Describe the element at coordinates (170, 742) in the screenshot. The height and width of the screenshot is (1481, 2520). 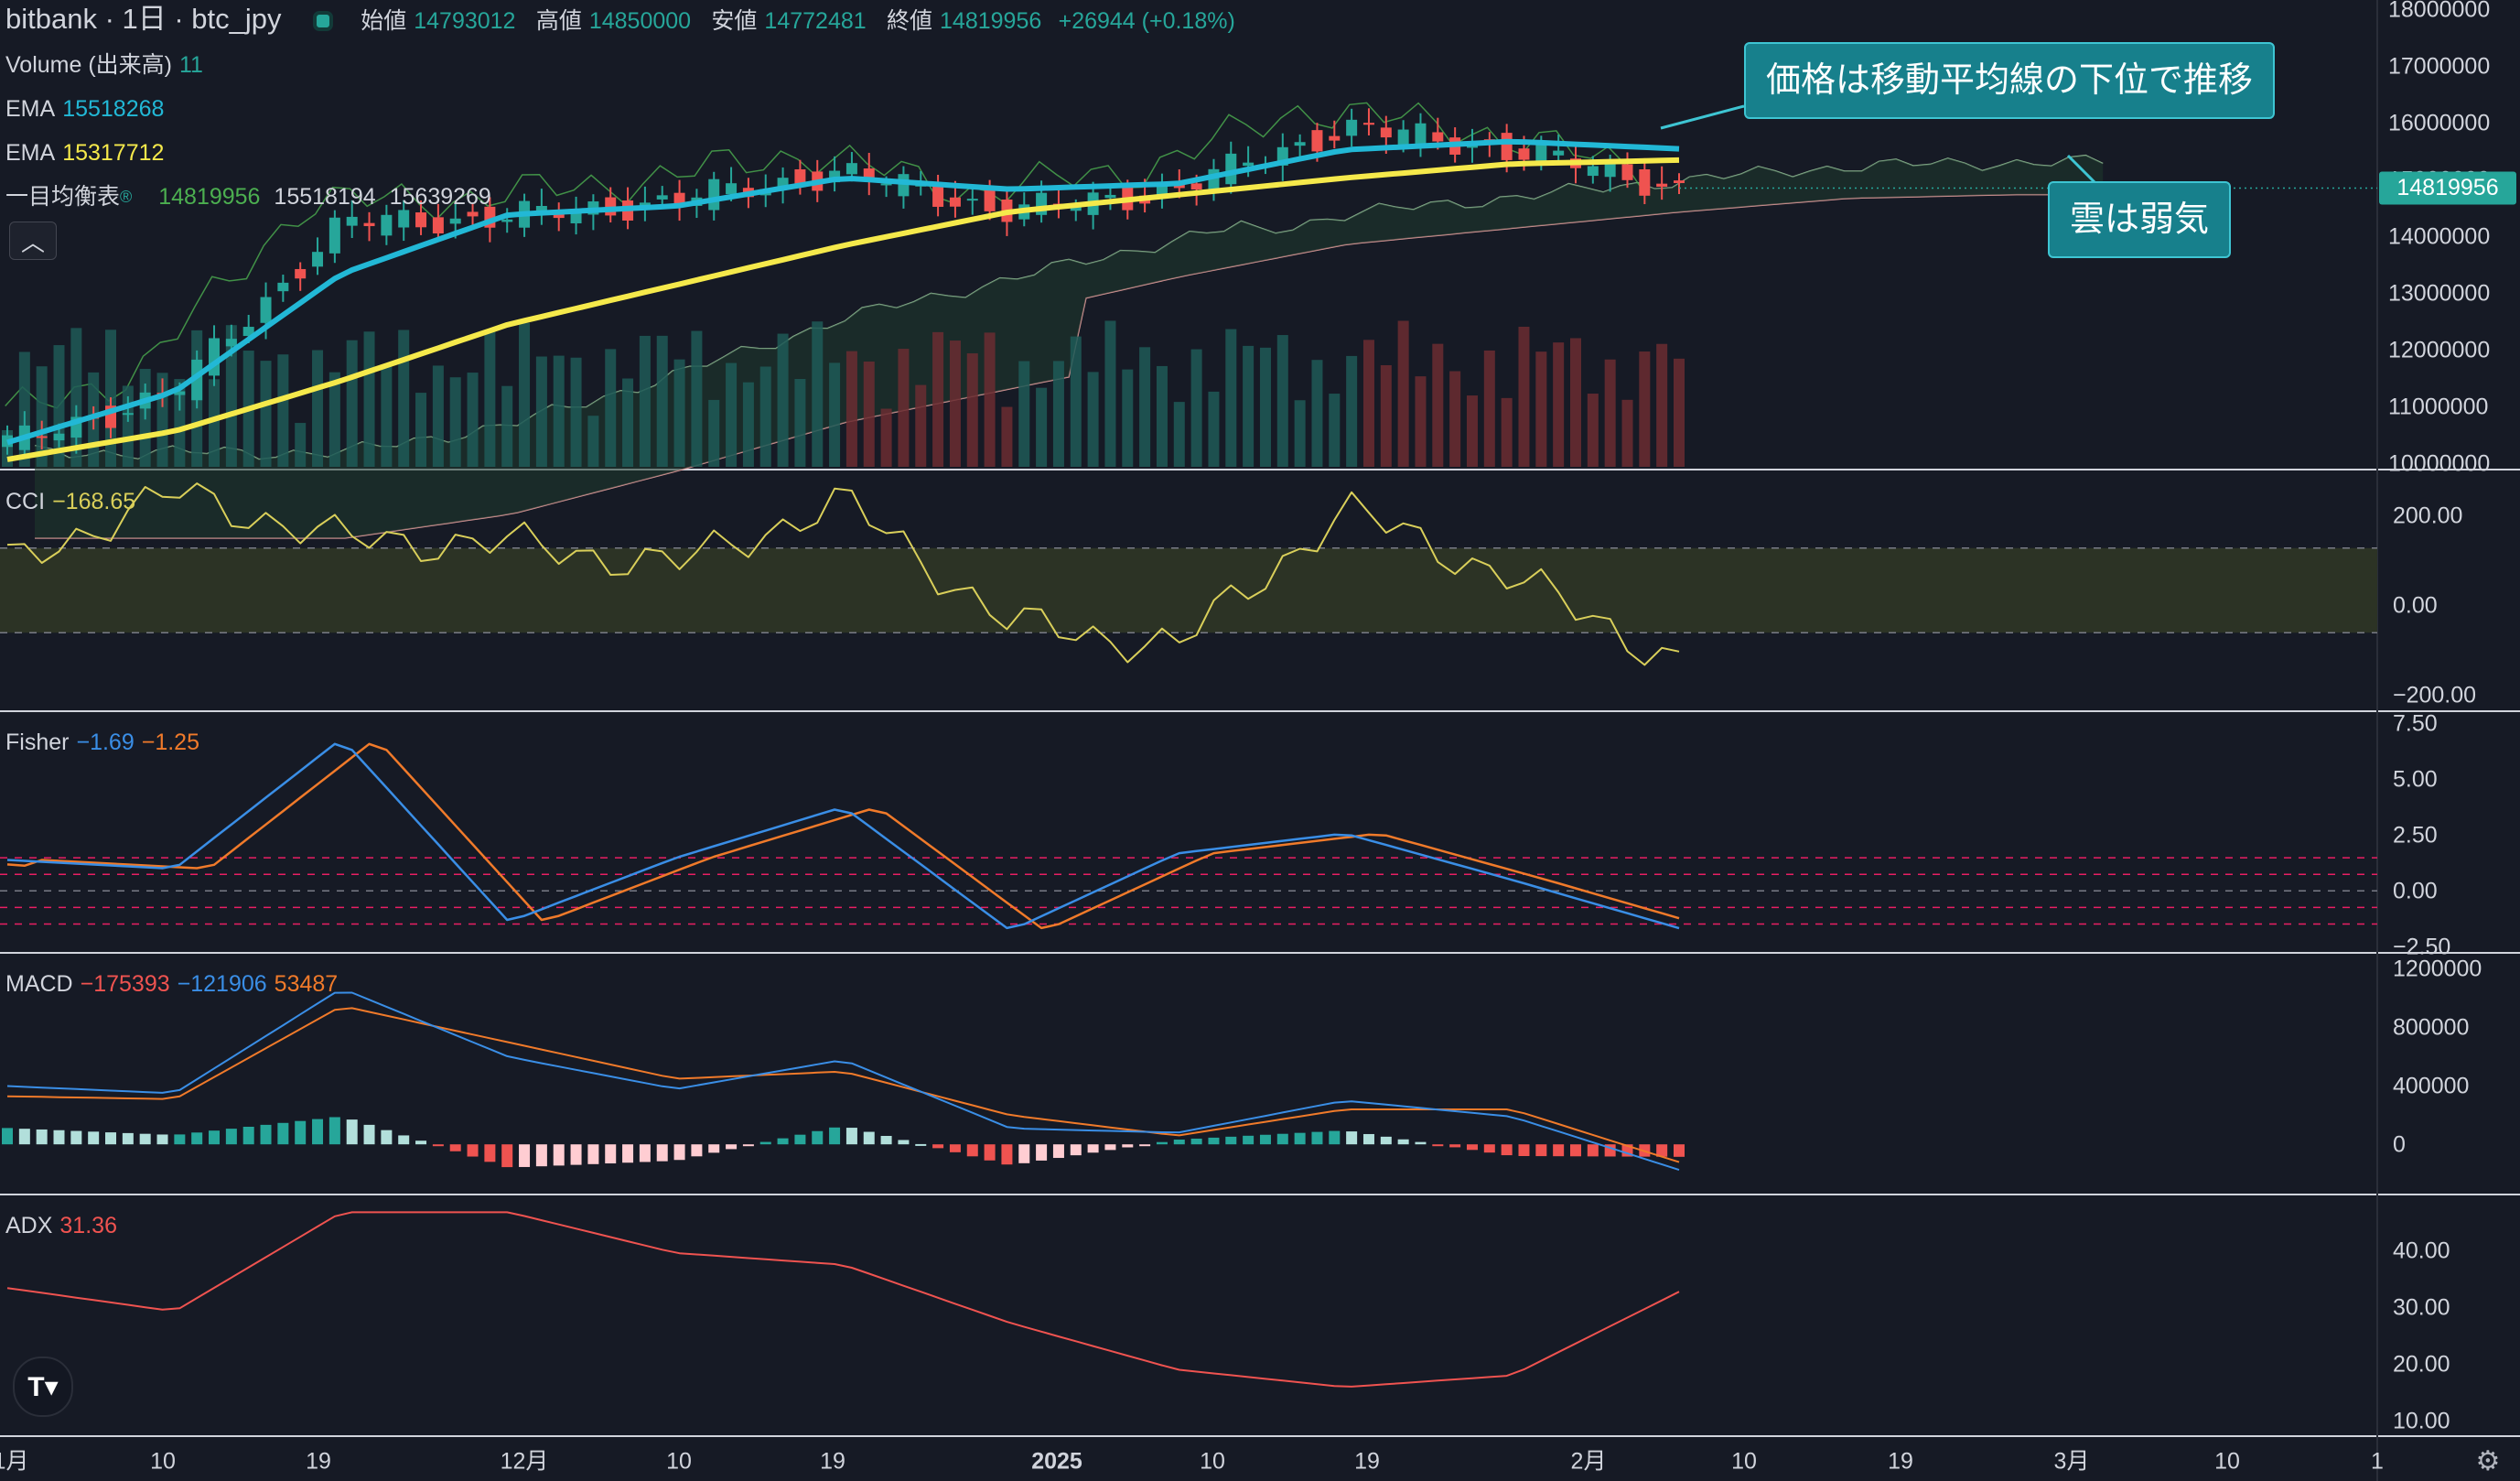
I see `fisher-v2: −1.25` at that location.